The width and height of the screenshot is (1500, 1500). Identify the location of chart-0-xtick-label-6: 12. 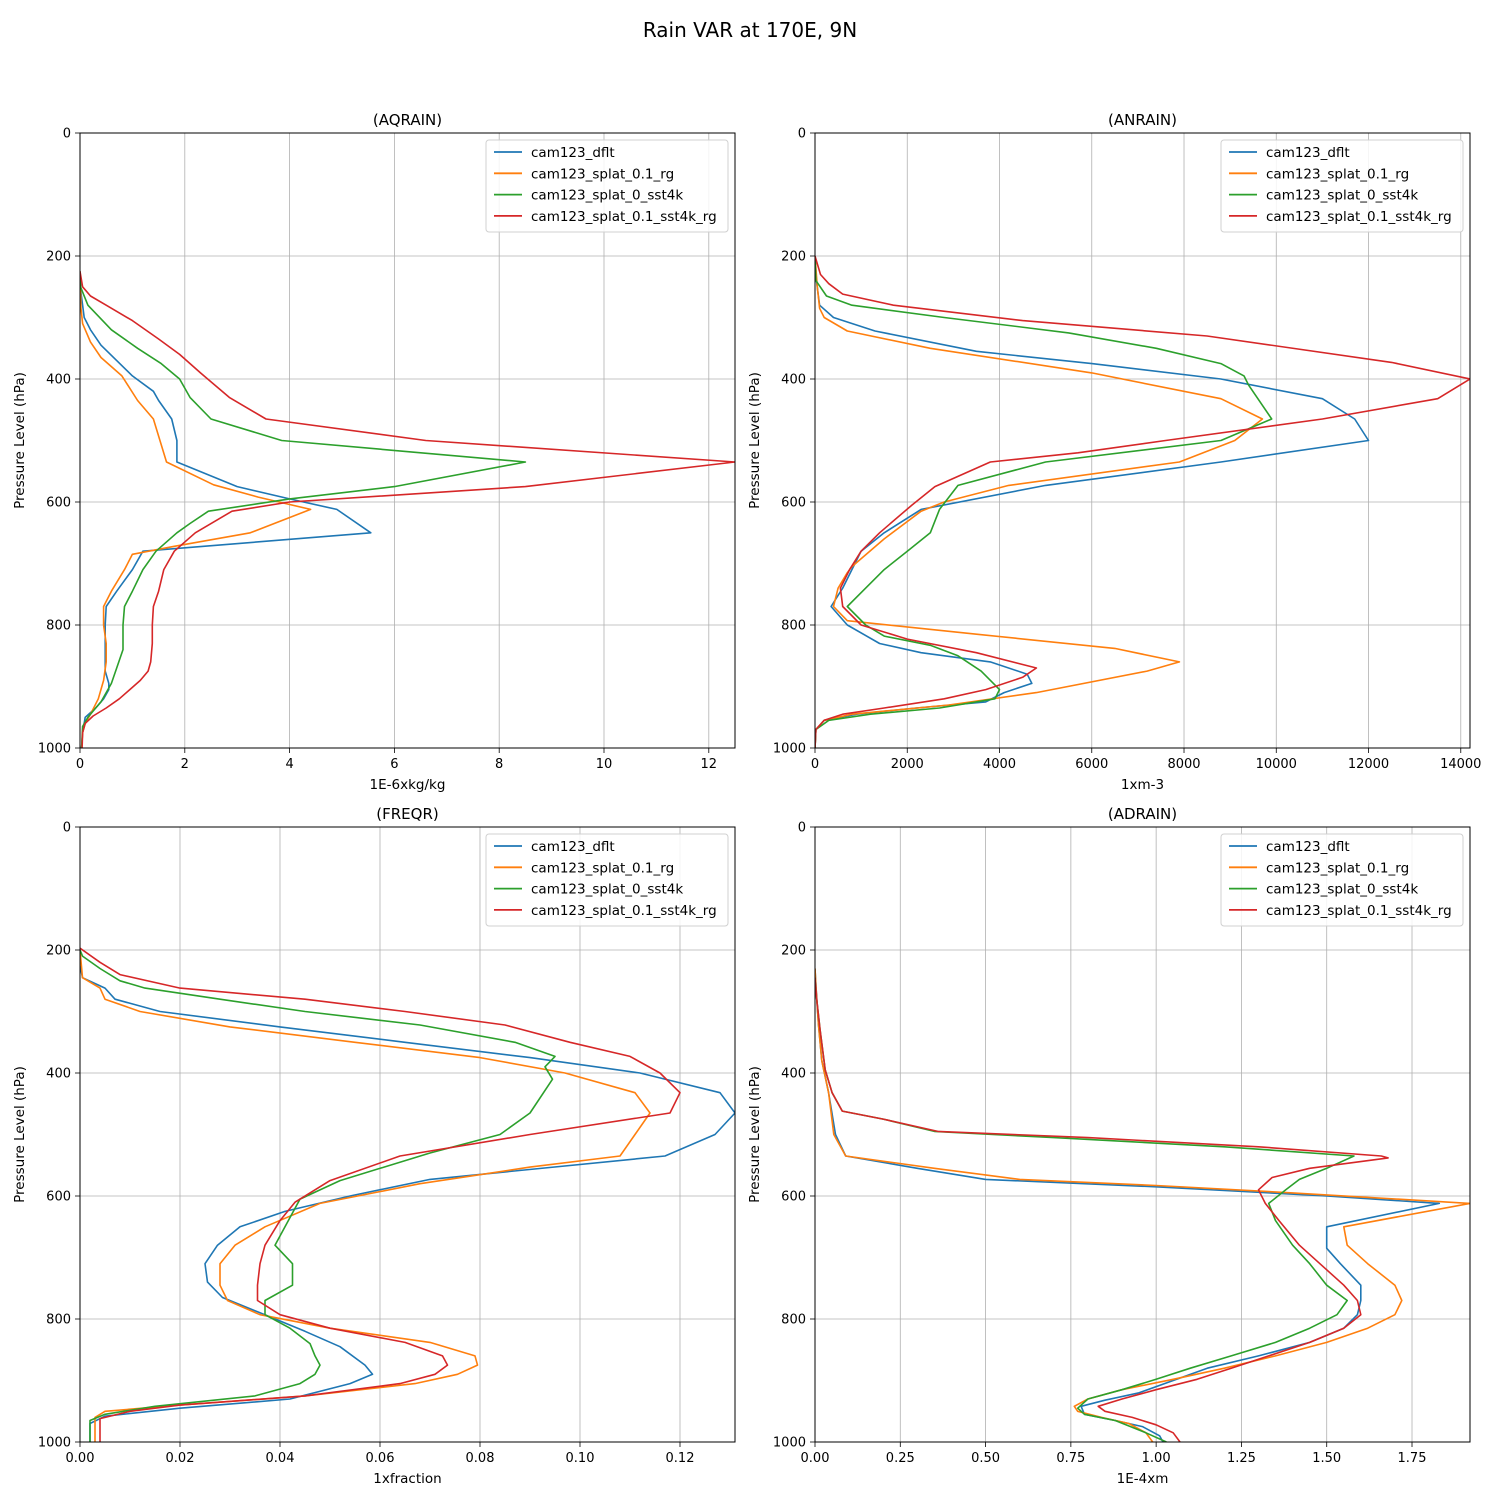
(709, 764).